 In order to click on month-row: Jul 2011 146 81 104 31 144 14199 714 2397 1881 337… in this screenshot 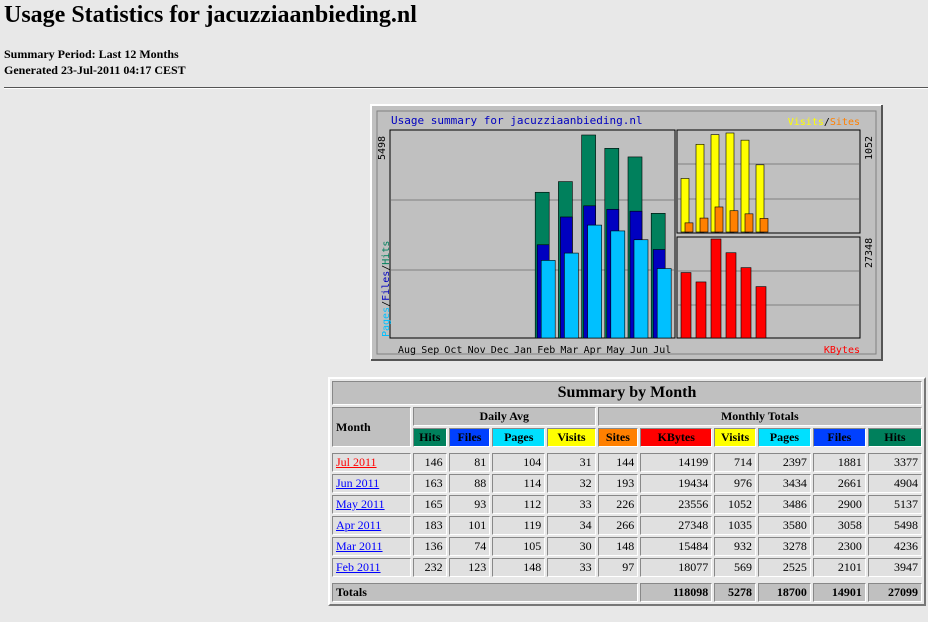, I will do `click(627, 462)`.